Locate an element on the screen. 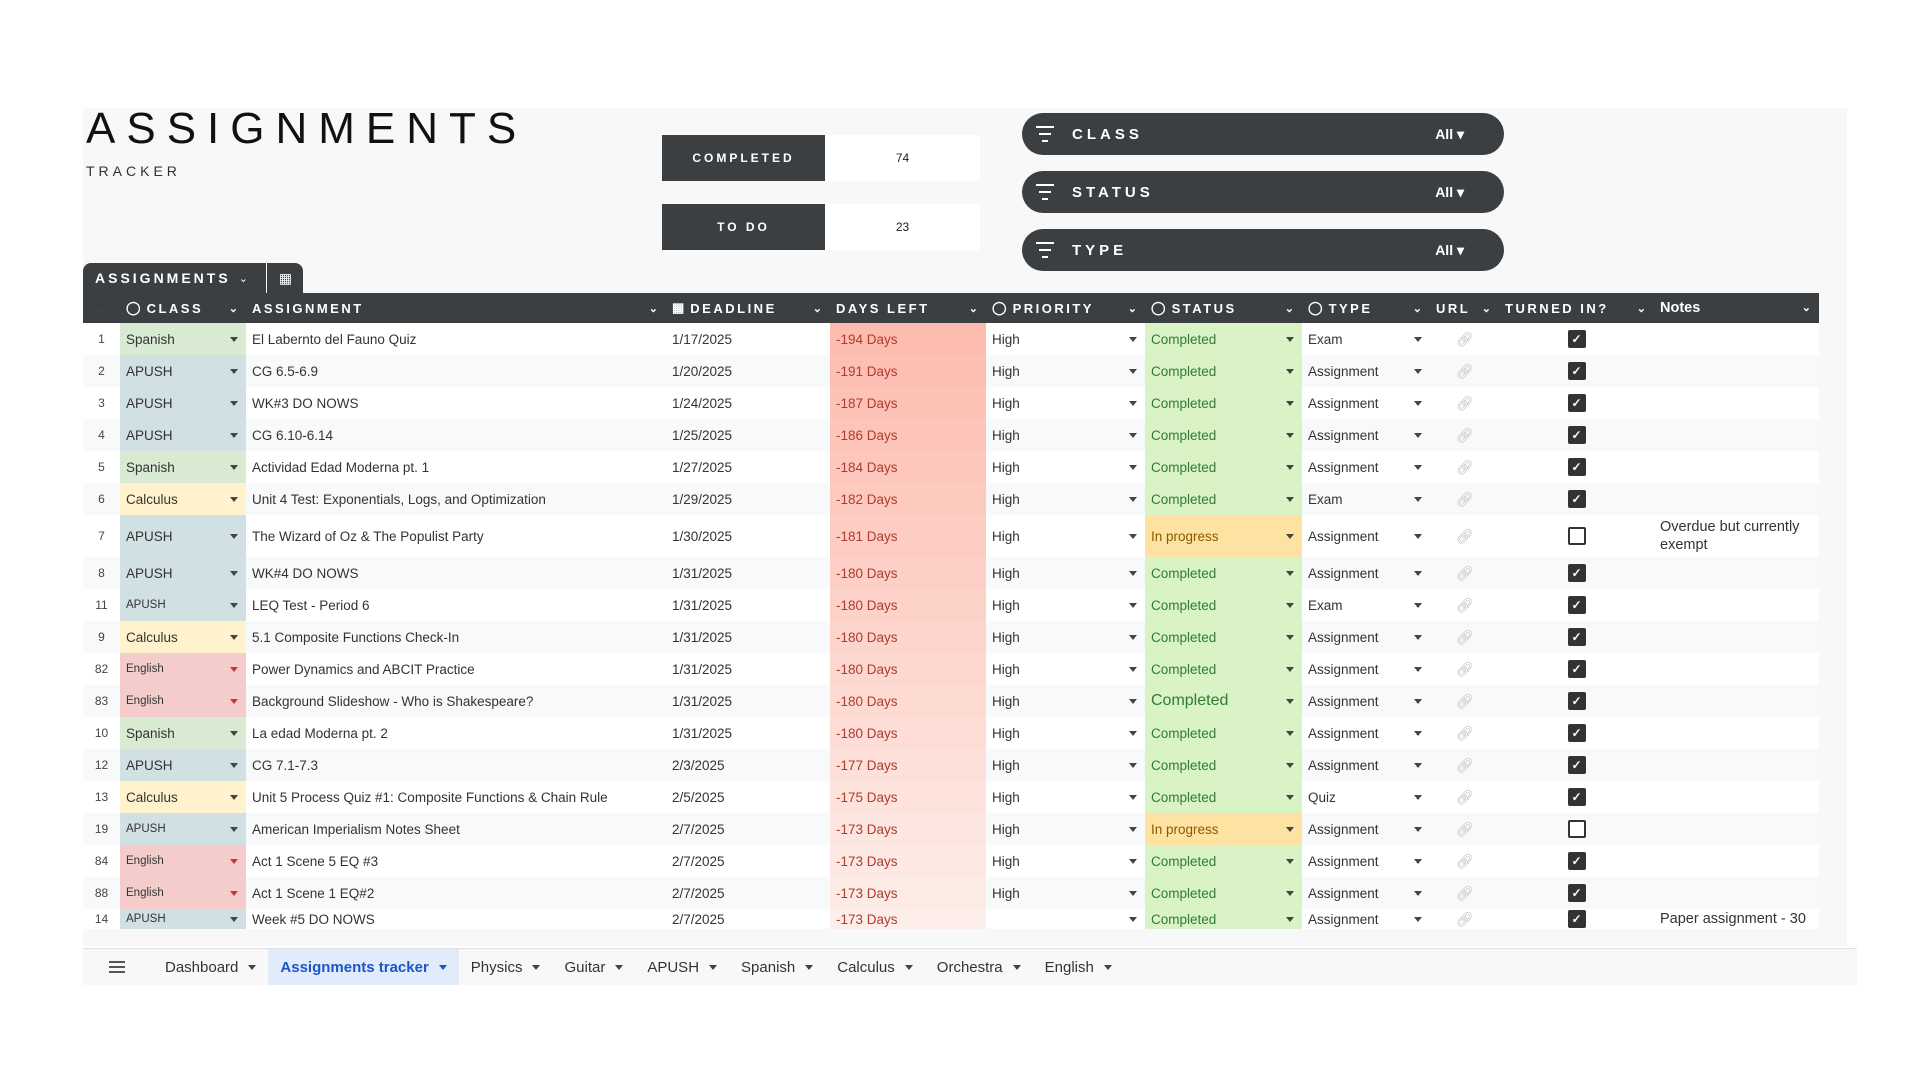 The image size is (1920, 1080). assignment-cell: 5.1 Composite Functions Check-In is located at coordinates (356, 637).